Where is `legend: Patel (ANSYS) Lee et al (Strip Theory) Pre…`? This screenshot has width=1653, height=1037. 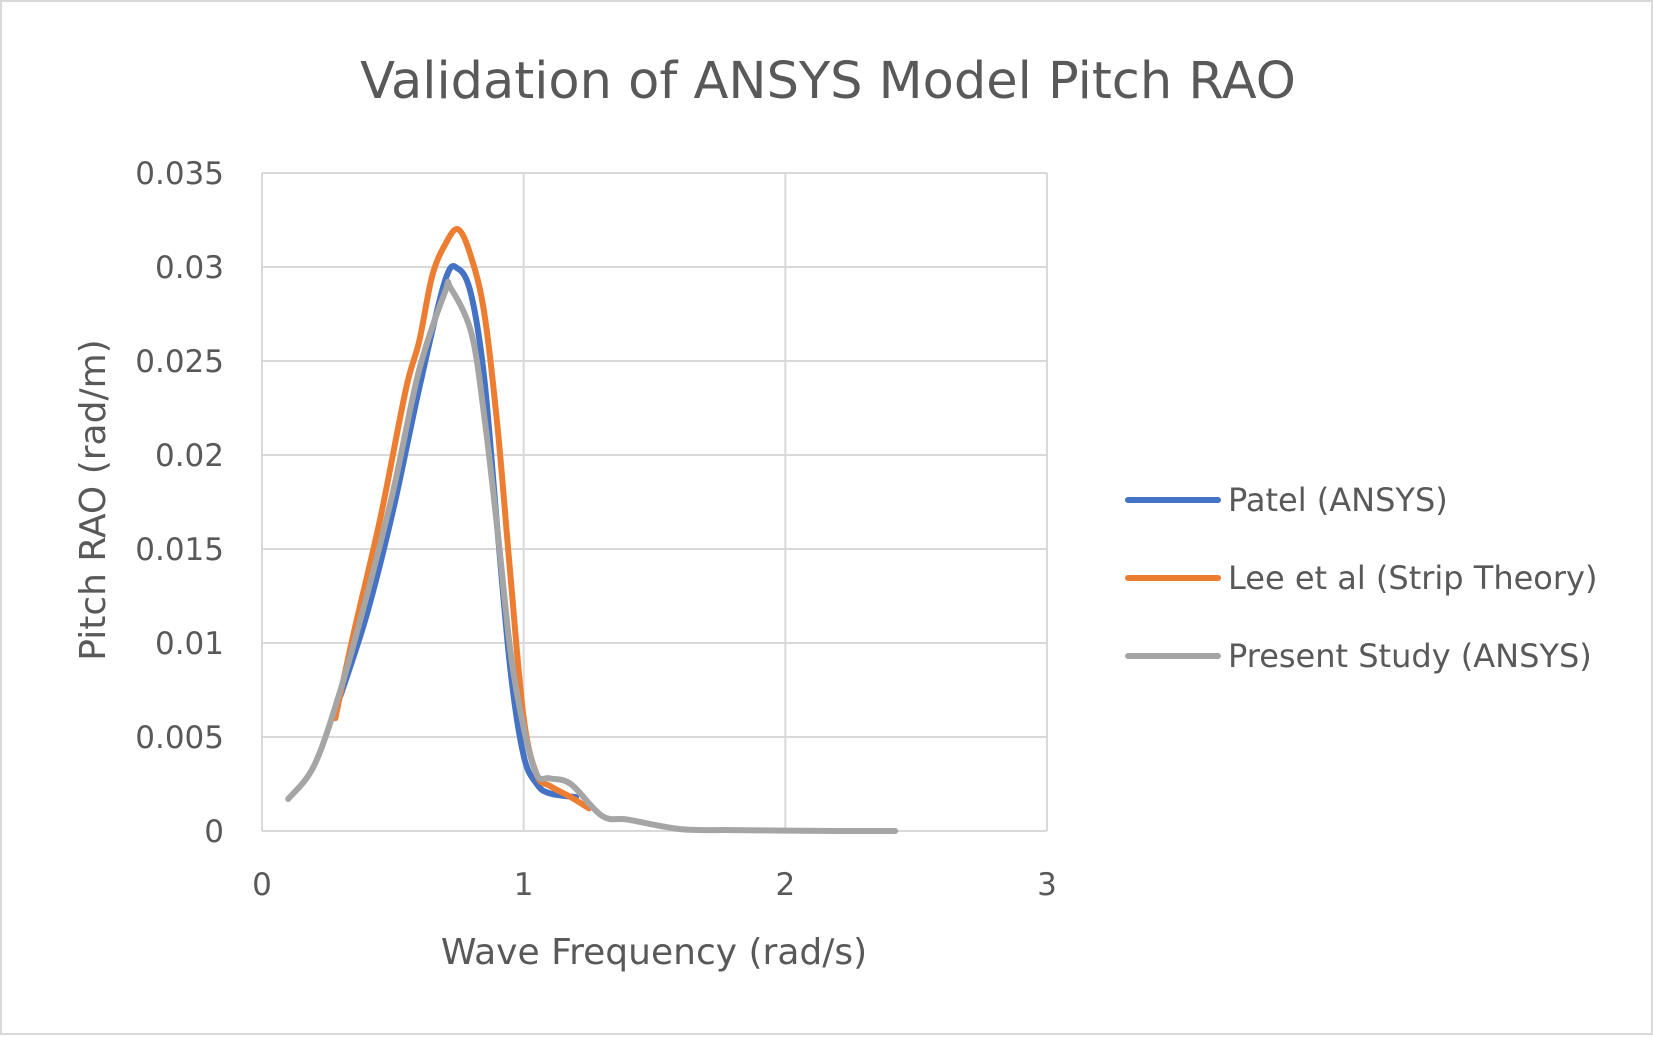
legend: Patel (ANSYS) Lee et al (Strip Theory) Pre… is located at coordinates (1361, 578).